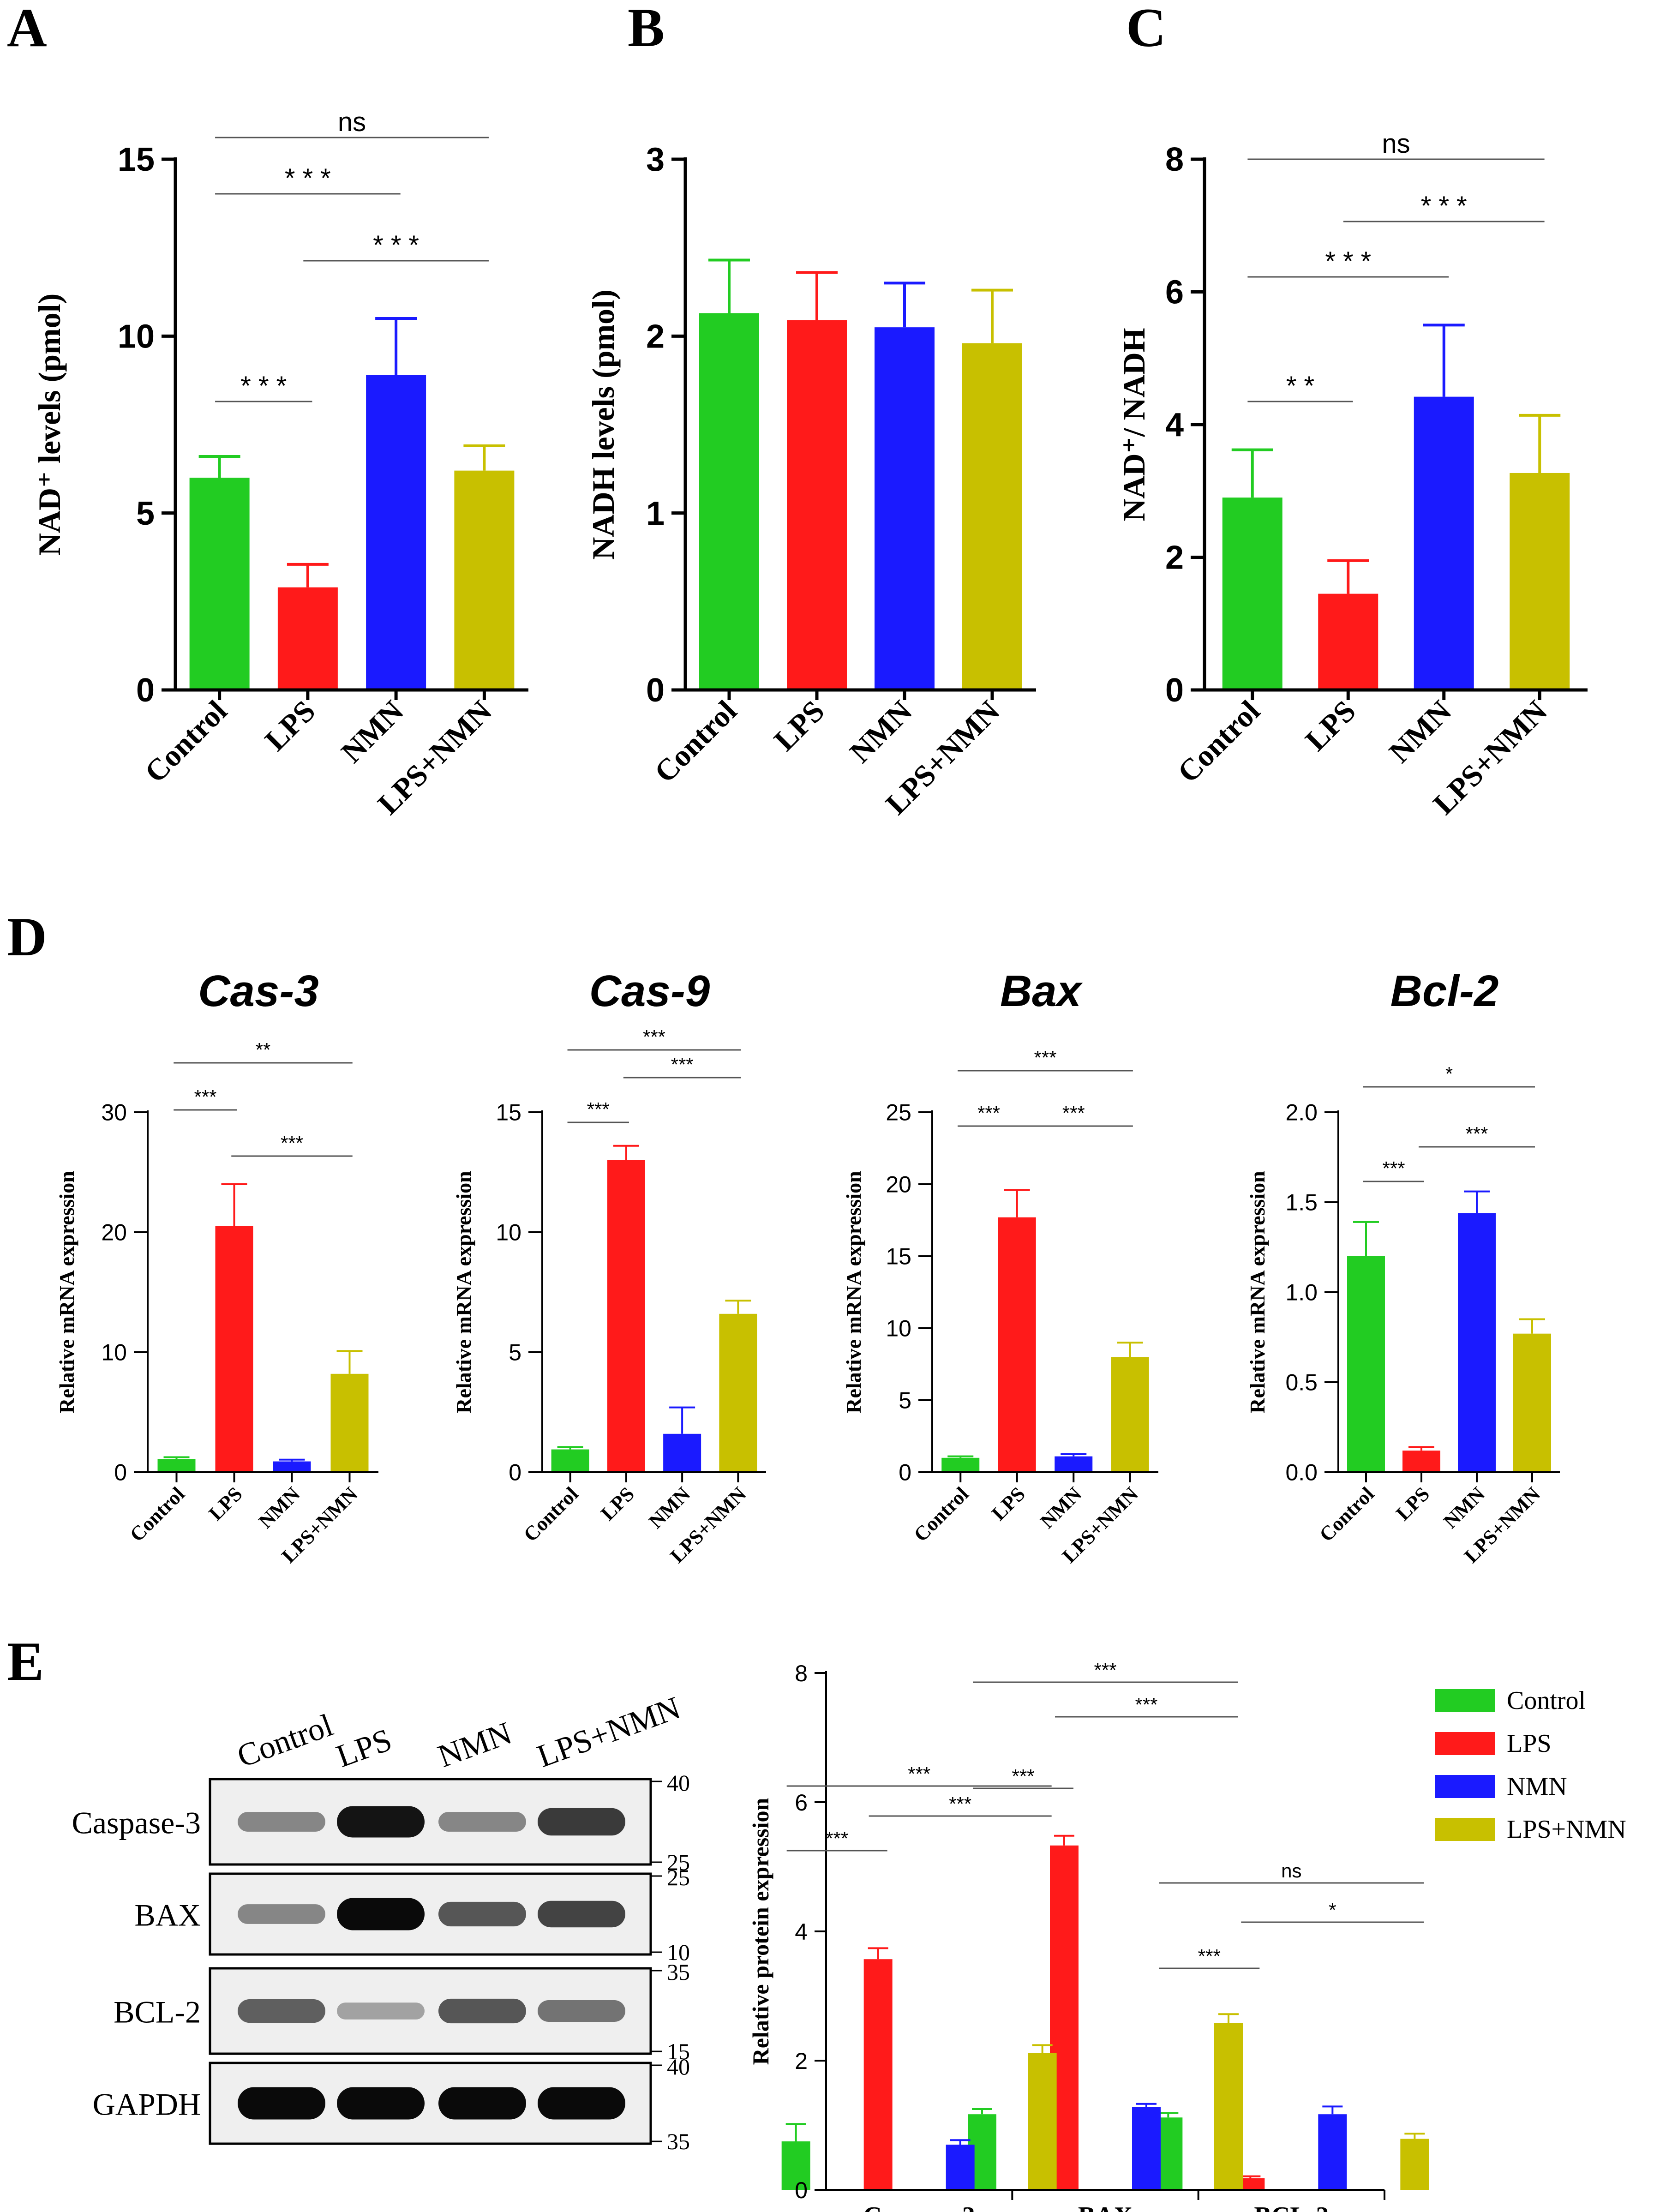  I want to click on panel-letter-d: D, so click(27, 936).